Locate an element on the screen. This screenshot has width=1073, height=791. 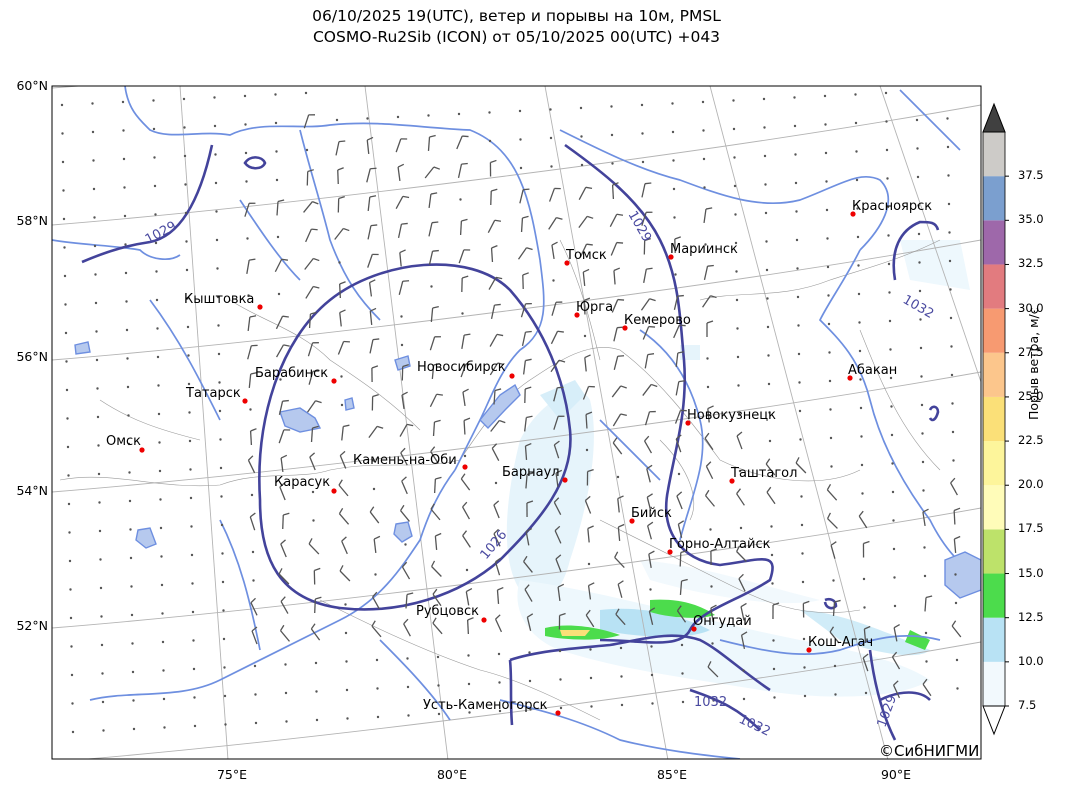
colorbar-title: Порыв ветра, м/с is located at coordinates (1033, 363).